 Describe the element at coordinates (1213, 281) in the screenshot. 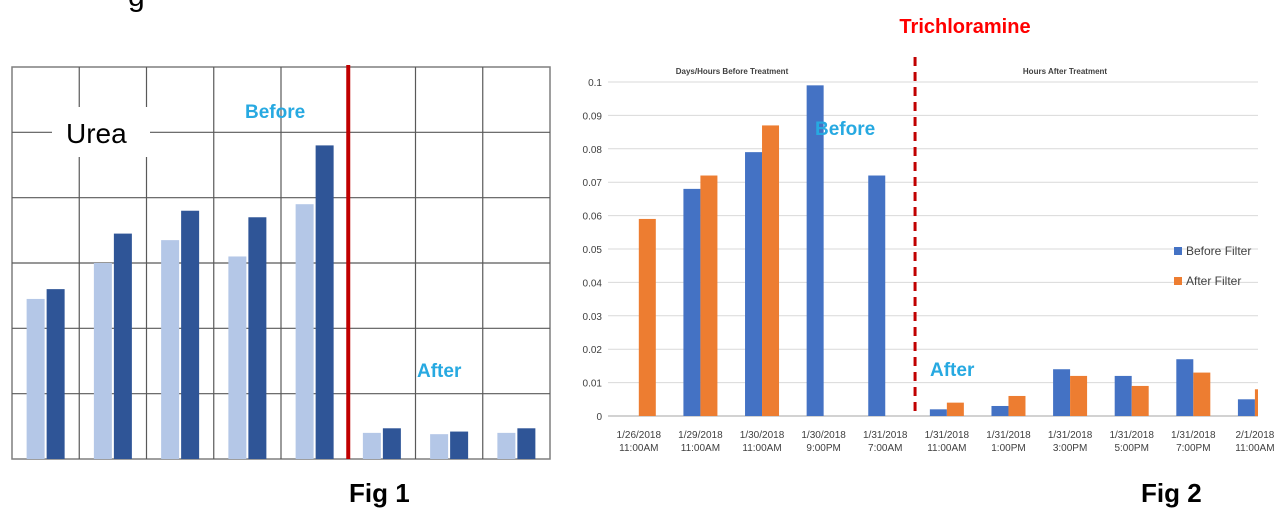

I see `legend-label-2: After Filter` at that location.